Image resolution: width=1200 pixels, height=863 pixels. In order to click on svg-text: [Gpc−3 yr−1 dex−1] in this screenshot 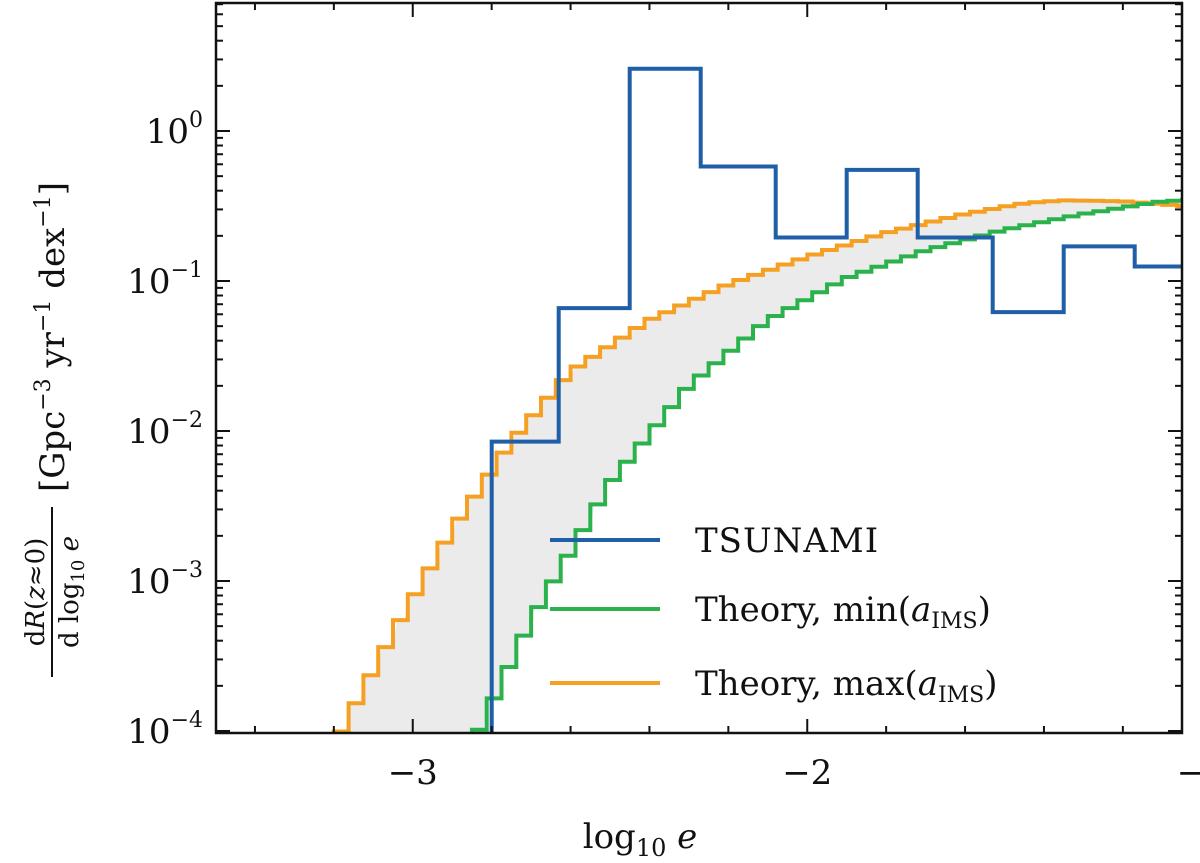, I will do `click(52, 337)`.